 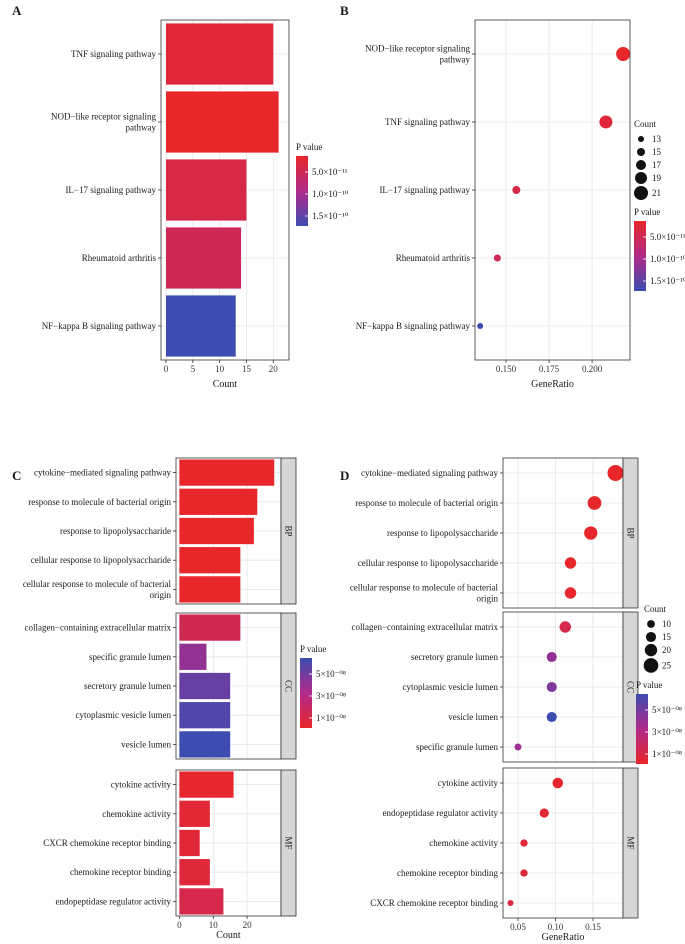 I want to click on panel-label: A, so click(x=17, y=10).